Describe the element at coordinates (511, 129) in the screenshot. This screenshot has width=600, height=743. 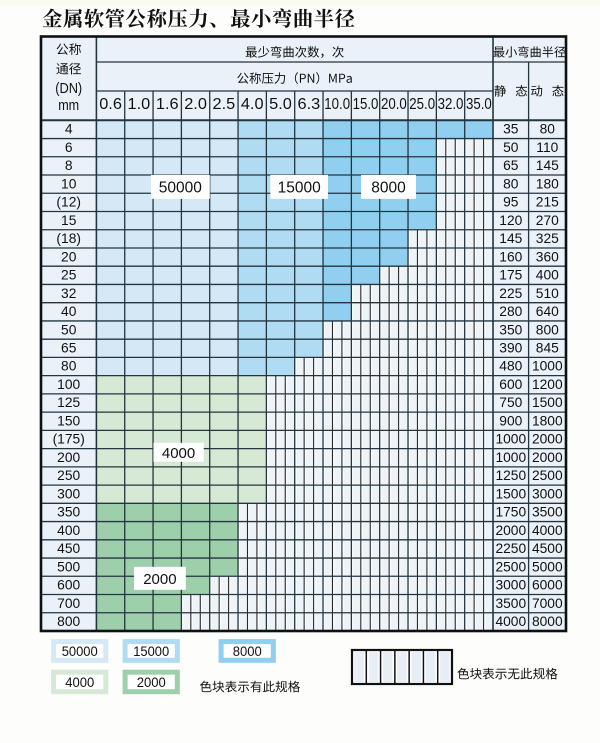
I see `svg-text: 35` at that location.